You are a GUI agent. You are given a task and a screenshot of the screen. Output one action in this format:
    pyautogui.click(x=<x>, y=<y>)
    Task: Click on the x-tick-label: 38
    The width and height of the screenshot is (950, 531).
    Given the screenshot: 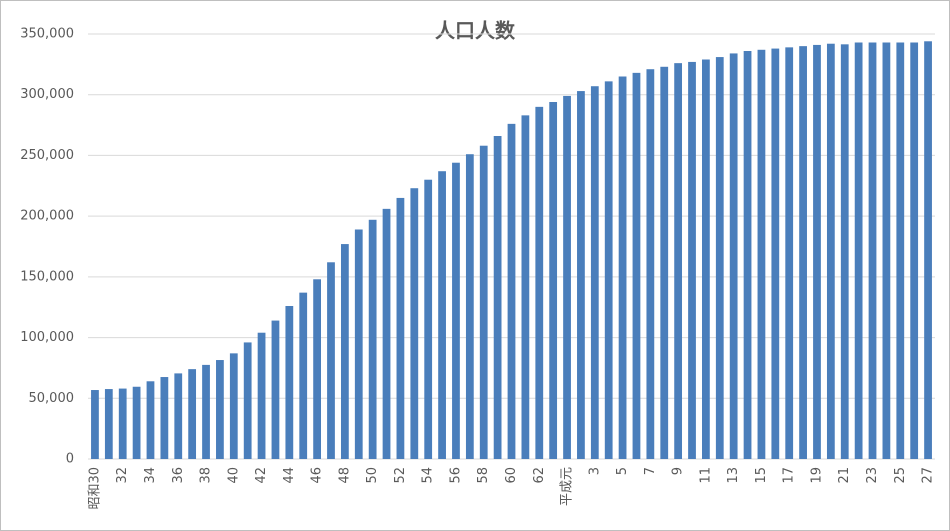 What is the action you would take?
    pyautogui.click(x=206, y=475)
    